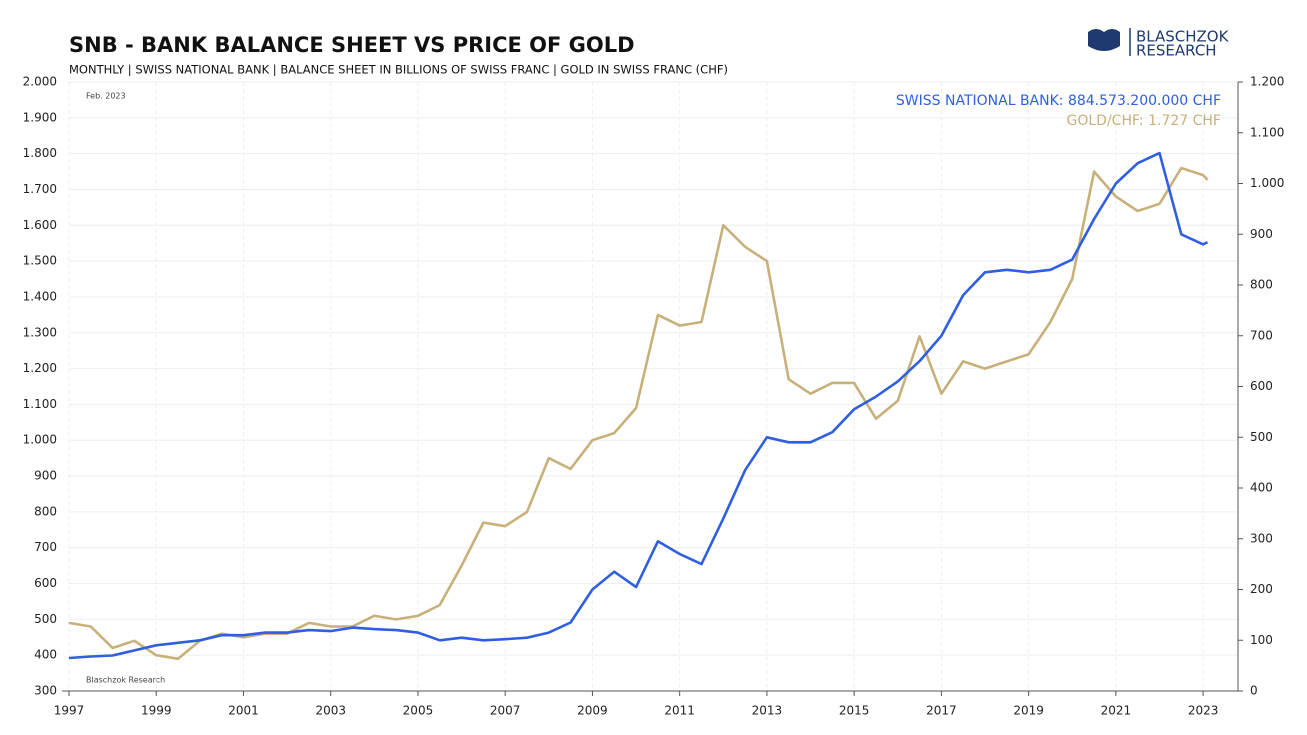  What do you see at coordinates (45, 547) in the screenshot?
I see `y-tick-label: 700` at bounding box center [45, 547].